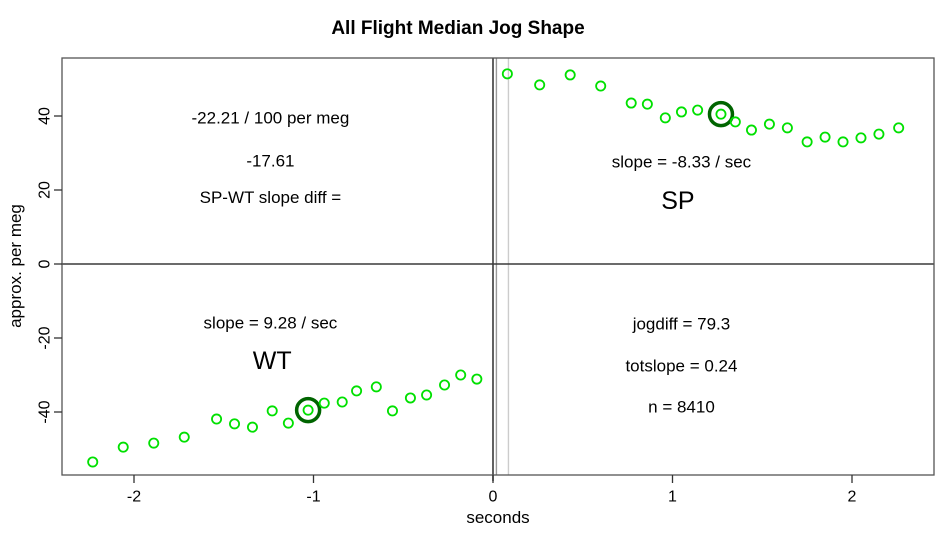  What do you see at coordinates (45, 337) in the screenshot?
I see `y-tick-label: -20` at bounding box center [45, 337].